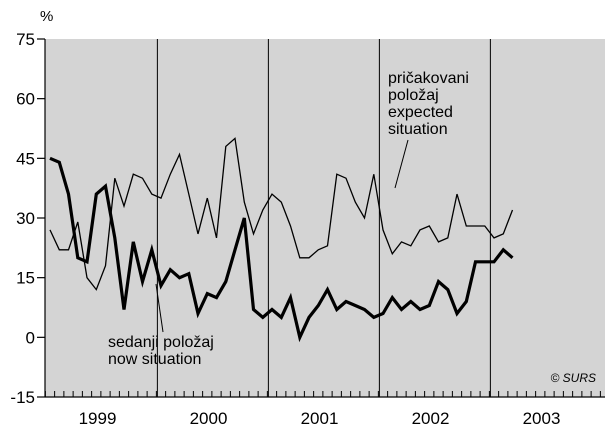 This screenshot has height=430, width=605. I want to click on y-tick-label: 0, so click(30, 337).